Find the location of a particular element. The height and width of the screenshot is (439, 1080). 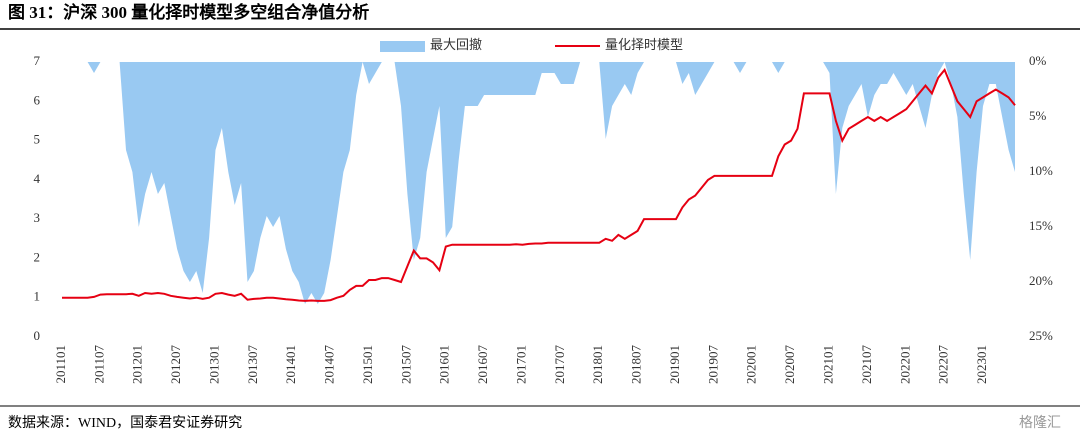

x-tick-label: 202007 is located at coordinates (789, 365).